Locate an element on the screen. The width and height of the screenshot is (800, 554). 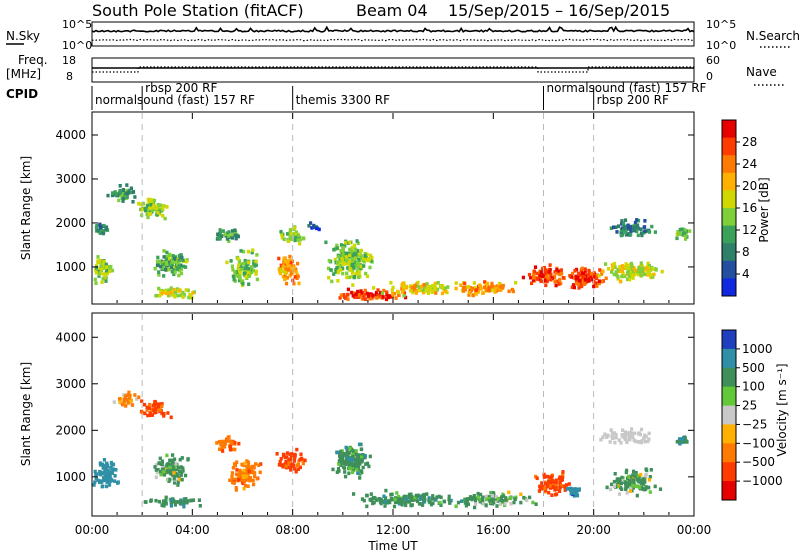
freq-tick-top: 18 is located at coordinates (69, 60).